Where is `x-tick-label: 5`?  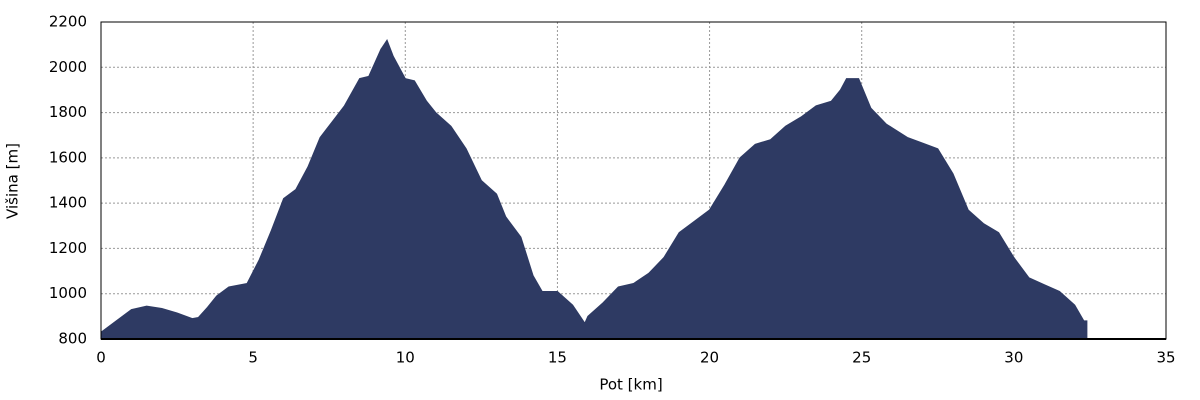
x-tick-label: 5 is located at coordinates (253, 358).